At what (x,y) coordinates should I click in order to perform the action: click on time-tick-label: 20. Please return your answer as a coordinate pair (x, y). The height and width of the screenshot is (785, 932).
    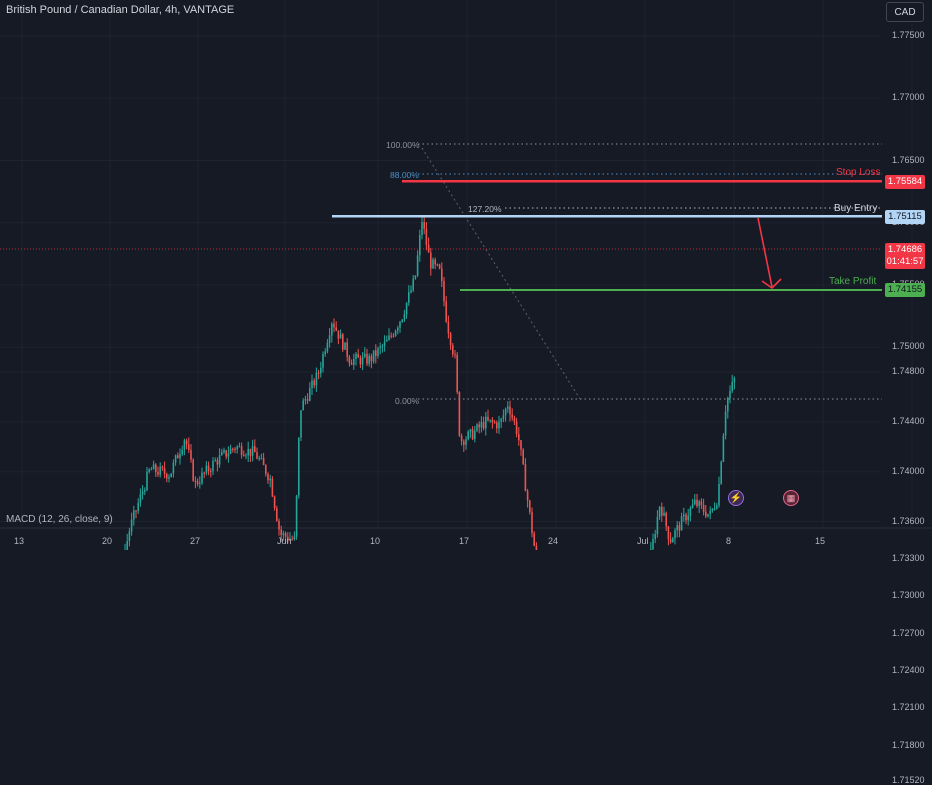
    Looking at the image, I should click on (107, 541).